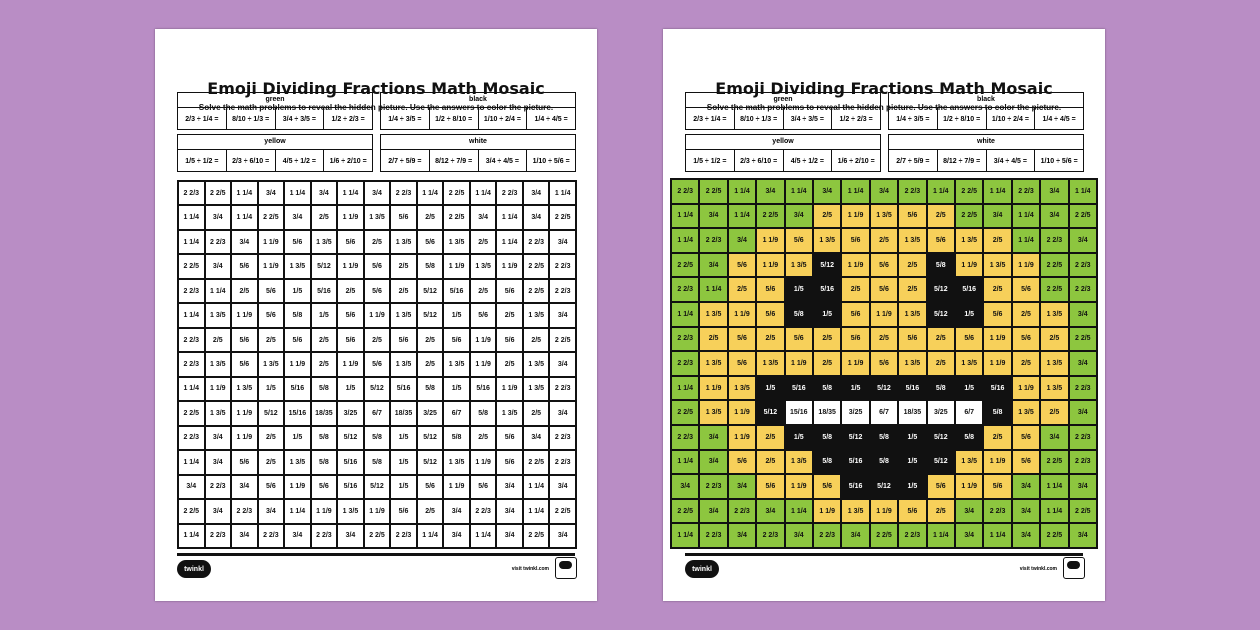 This screenshot has height=630, width=1260. I want to click on division-problem: 1/5 ÷ 1/2 =, so click(202, 161).